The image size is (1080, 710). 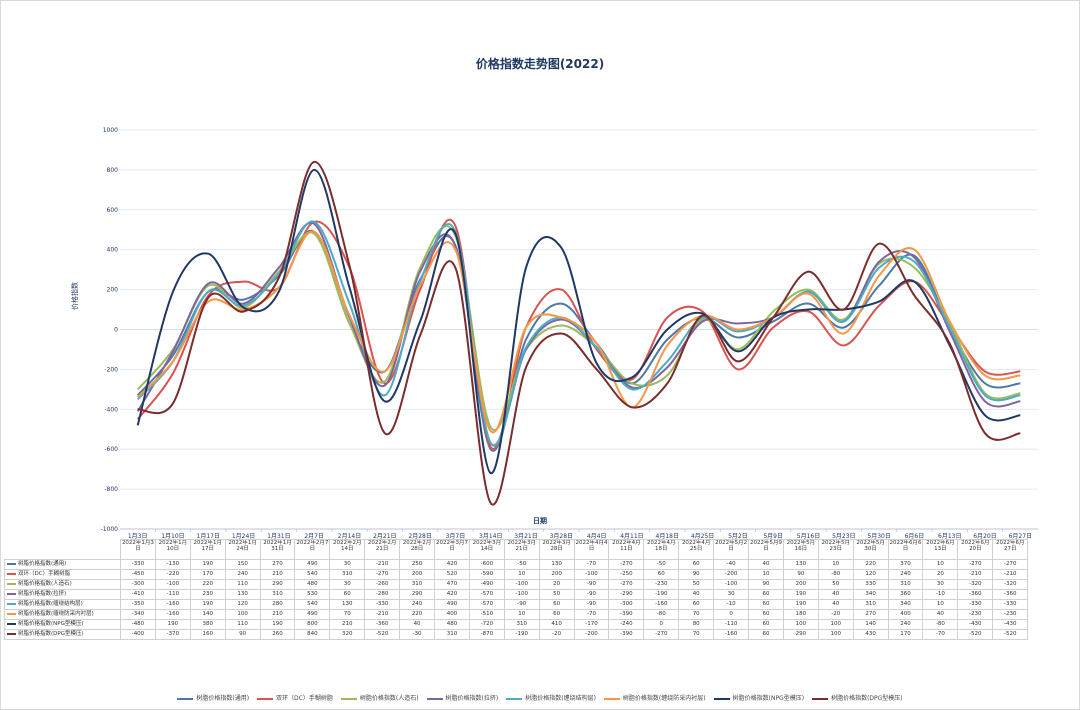 What do you see at coordinates (661, 594) in the screenshot?
I see `table-cell: -190` at bounding box center [661, 594].